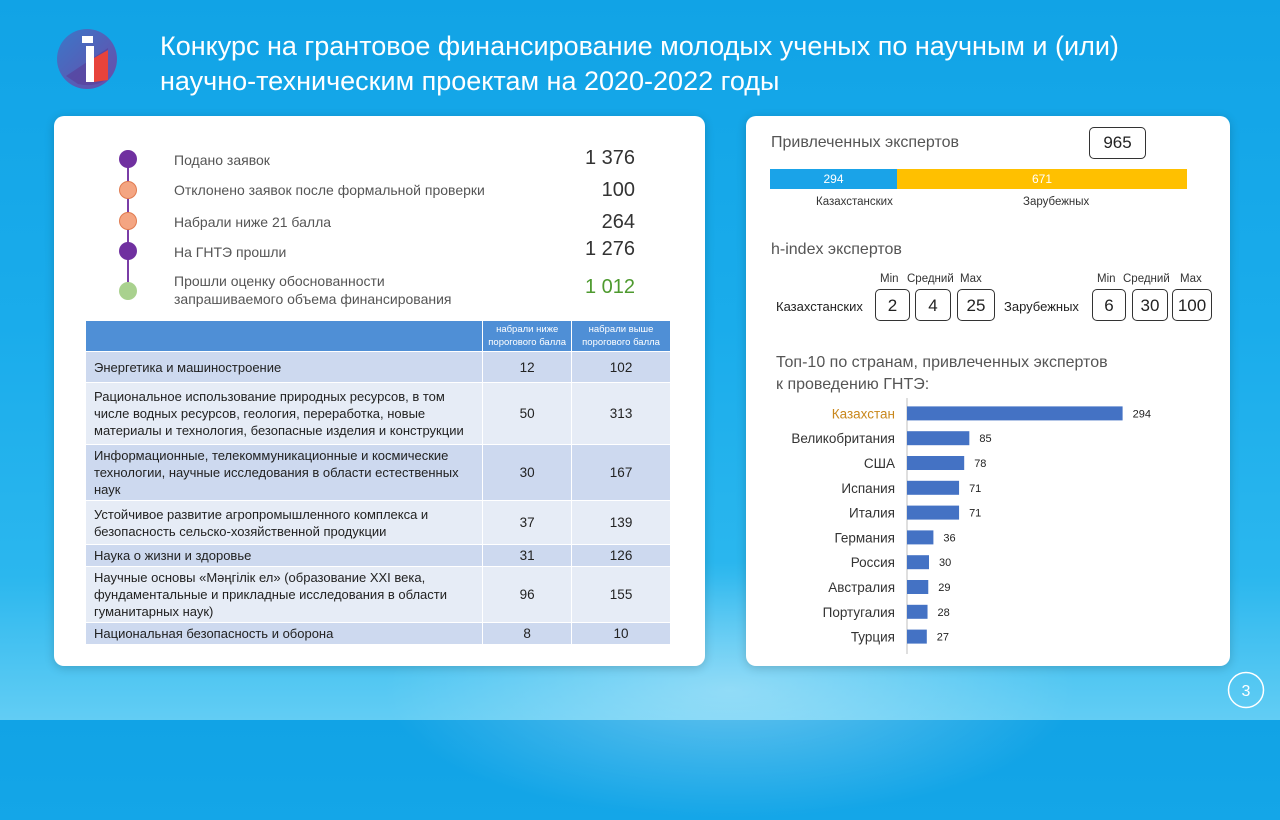 The height and width of the screenshot is (820, 1280). What do you see at coordinates (933, 305) in the screenshot?
I see `hindex-kz-avg: 4` at bounding box center [933, 305].